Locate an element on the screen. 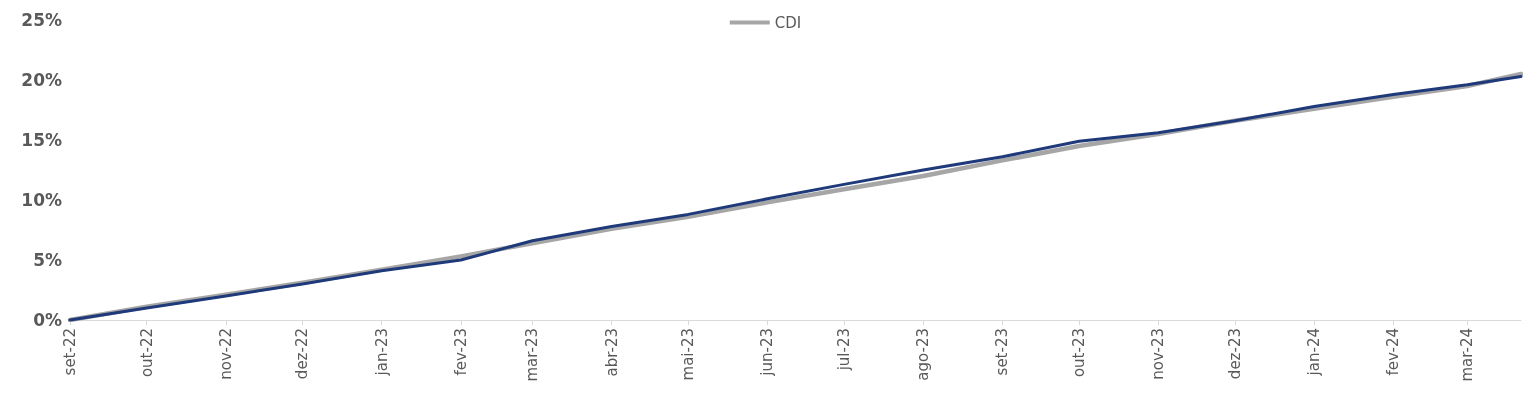 Image resolution: width=1531 pixels, height=412 pixels. y-tick-label: 0% is located at coordinates (47, 320).